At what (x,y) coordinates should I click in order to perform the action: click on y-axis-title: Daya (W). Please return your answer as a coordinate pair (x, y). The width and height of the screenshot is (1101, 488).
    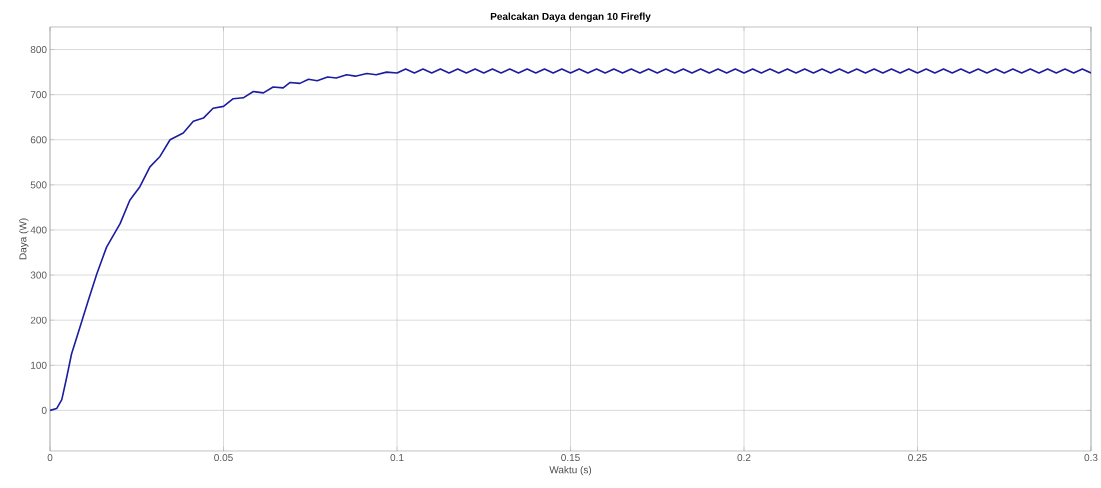
    Looking at the image, I should click on (24, 239).